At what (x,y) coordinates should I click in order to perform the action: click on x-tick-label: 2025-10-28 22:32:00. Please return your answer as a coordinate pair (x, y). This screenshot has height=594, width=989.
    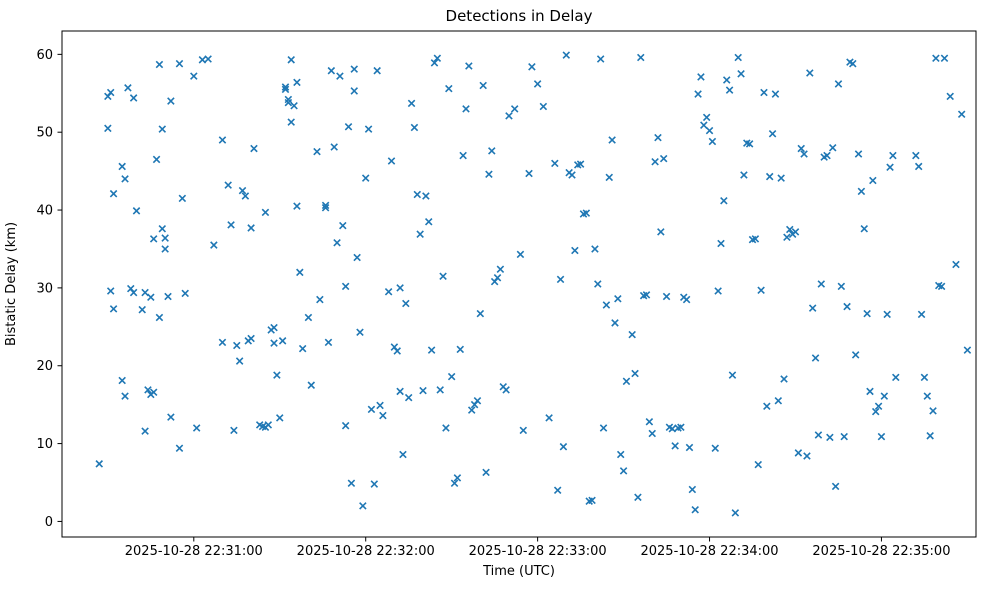
    Looking at the image, I should click on (366, 551).